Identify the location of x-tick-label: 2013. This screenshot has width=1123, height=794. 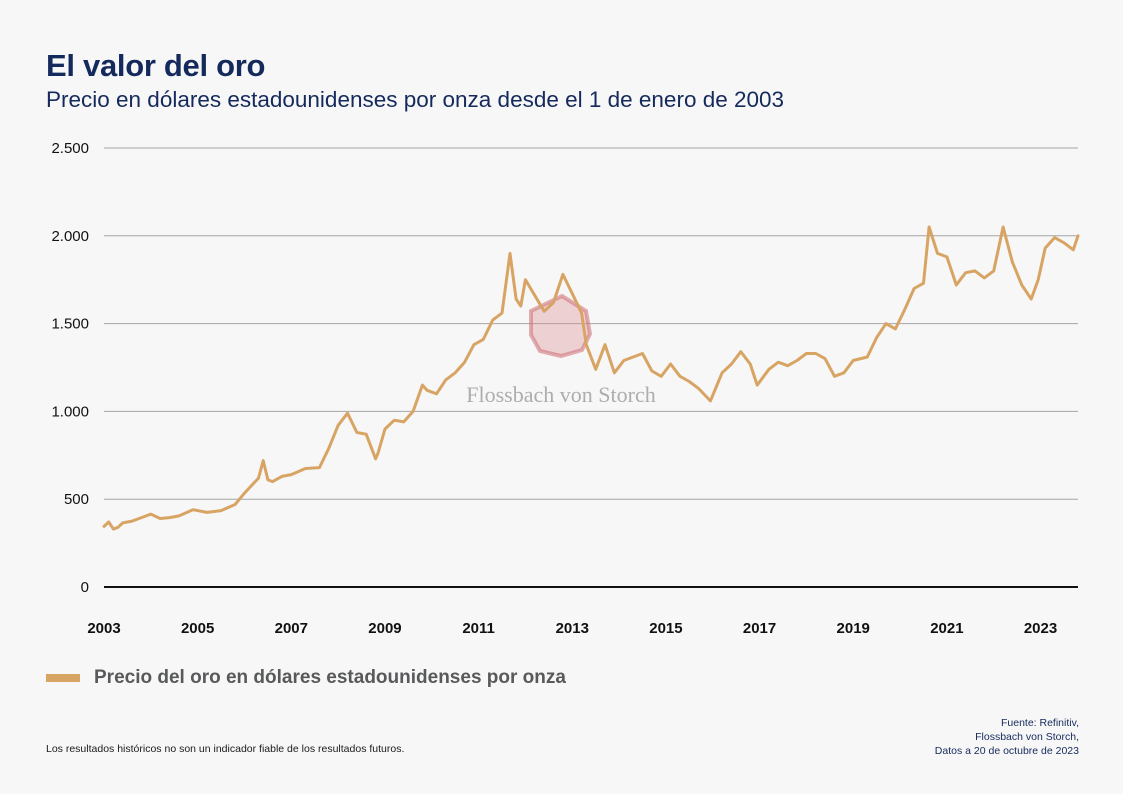
(572, 628).